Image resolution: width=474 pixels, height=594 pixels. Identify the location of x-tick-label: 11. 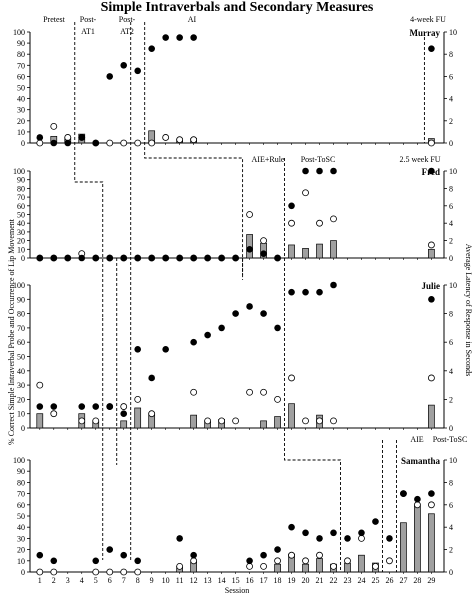
(180, 580).